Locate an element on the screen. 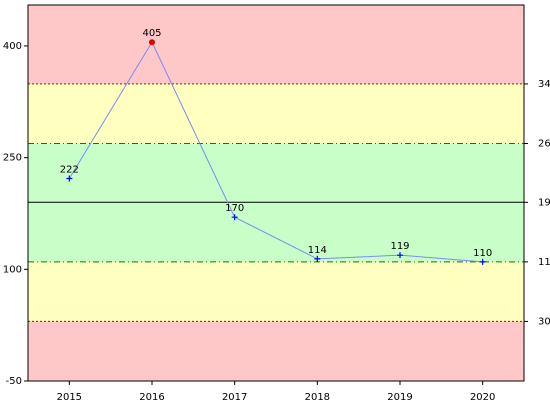  y2-tick-label: 110 is located at coordinates (544, 262).